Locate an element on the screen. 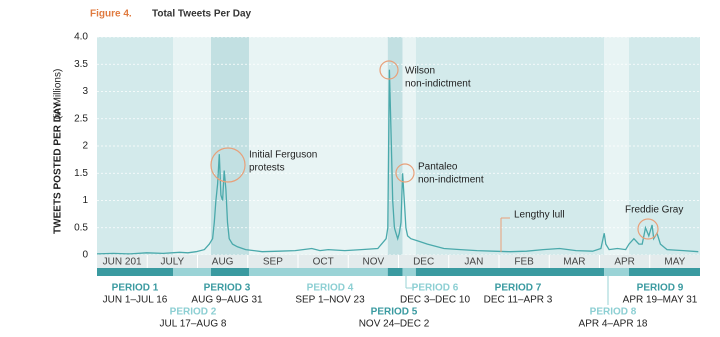  period-name: PERIOD 1 is located at coordinates (135, 288).